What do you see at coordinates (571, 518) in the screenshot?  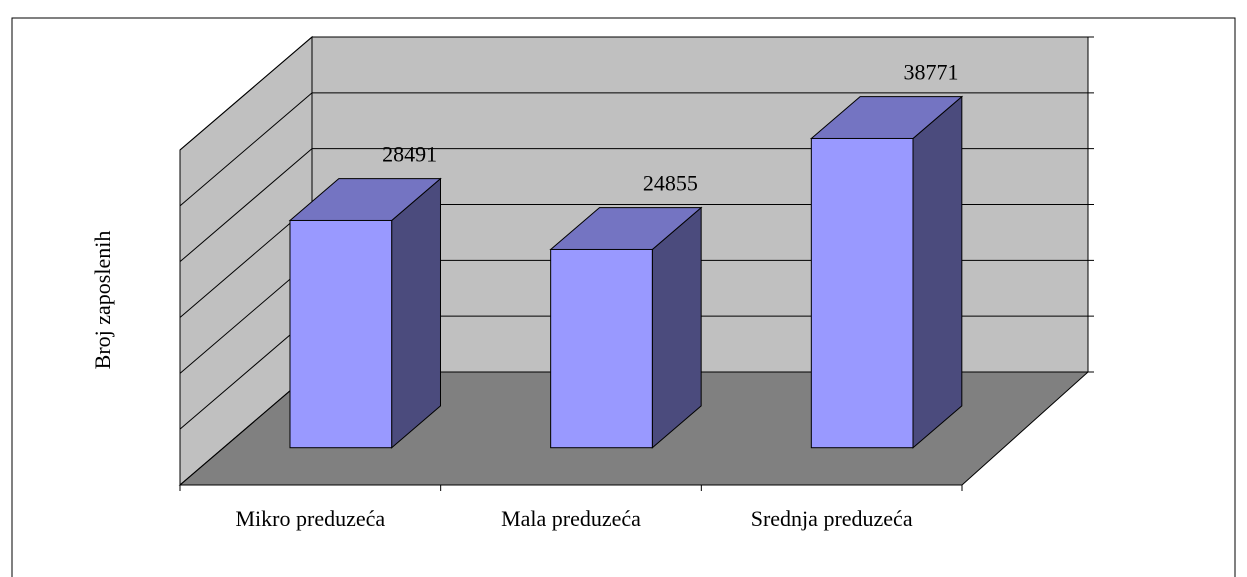 I see `x-tick-label: Mala preduzeća` at bounding box center [571, 518].